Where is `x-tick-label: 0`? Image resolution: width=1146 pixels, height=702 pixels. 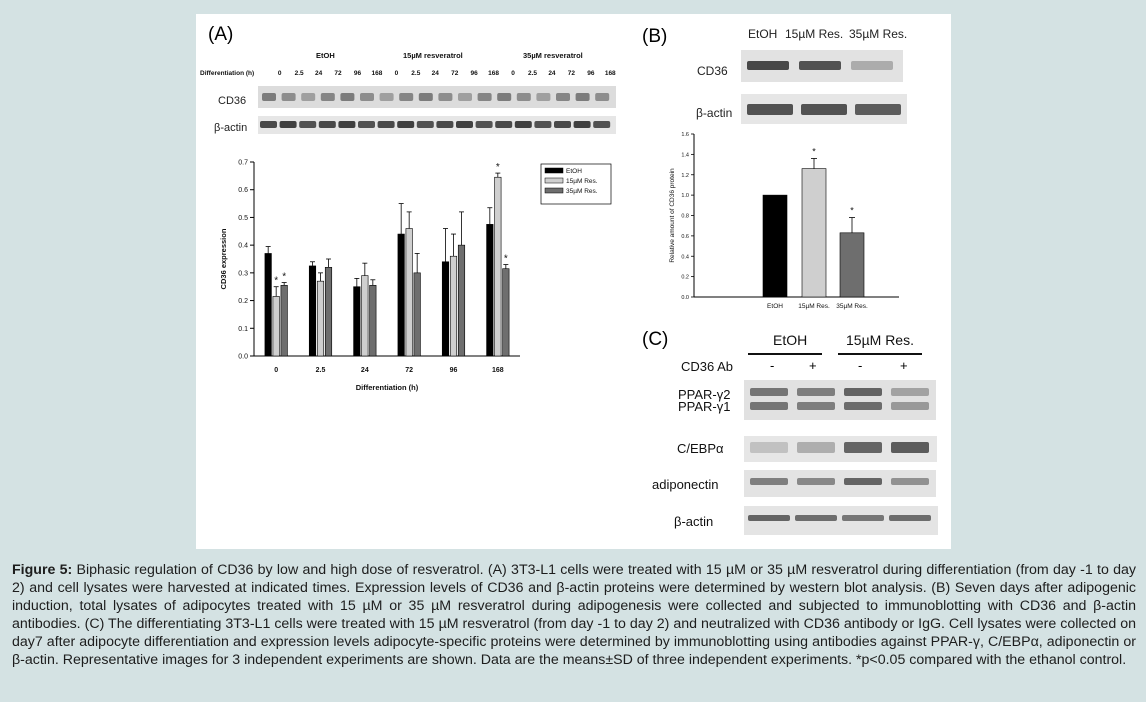 x-tick-label: 0 is located at coordinates (276, 370).